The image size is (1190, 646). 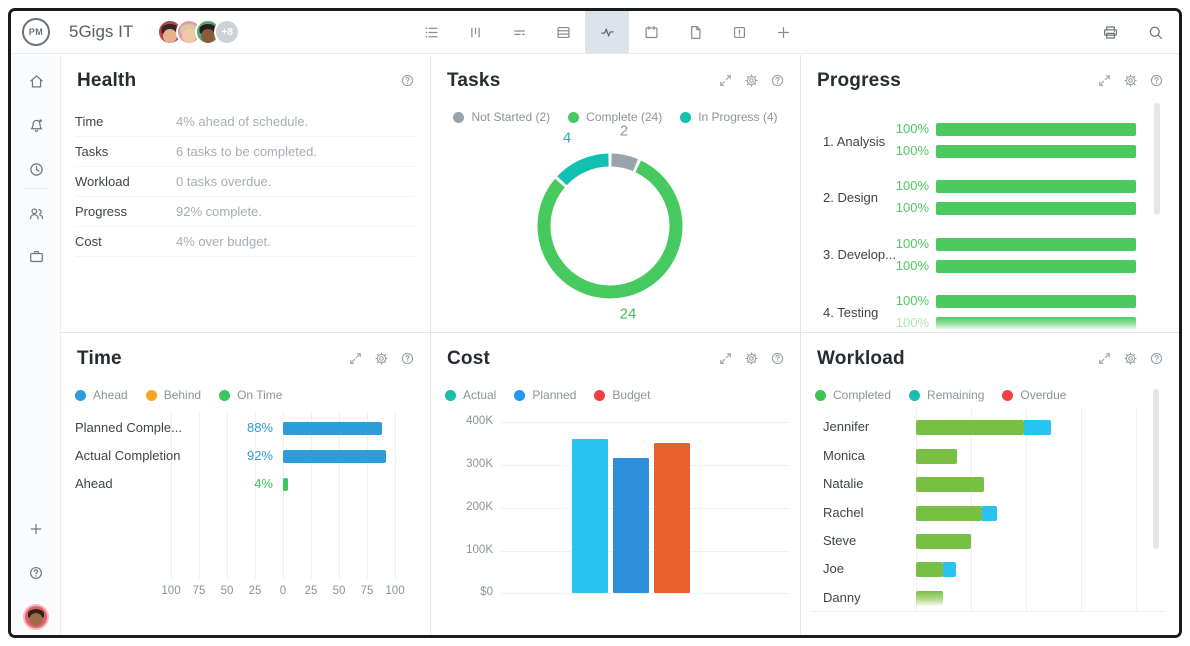 What do you see at coordinates (1034, 395) in the screenshot?
I see `legend-item-overdue: Overdue` at bounding box center [1034, 395].